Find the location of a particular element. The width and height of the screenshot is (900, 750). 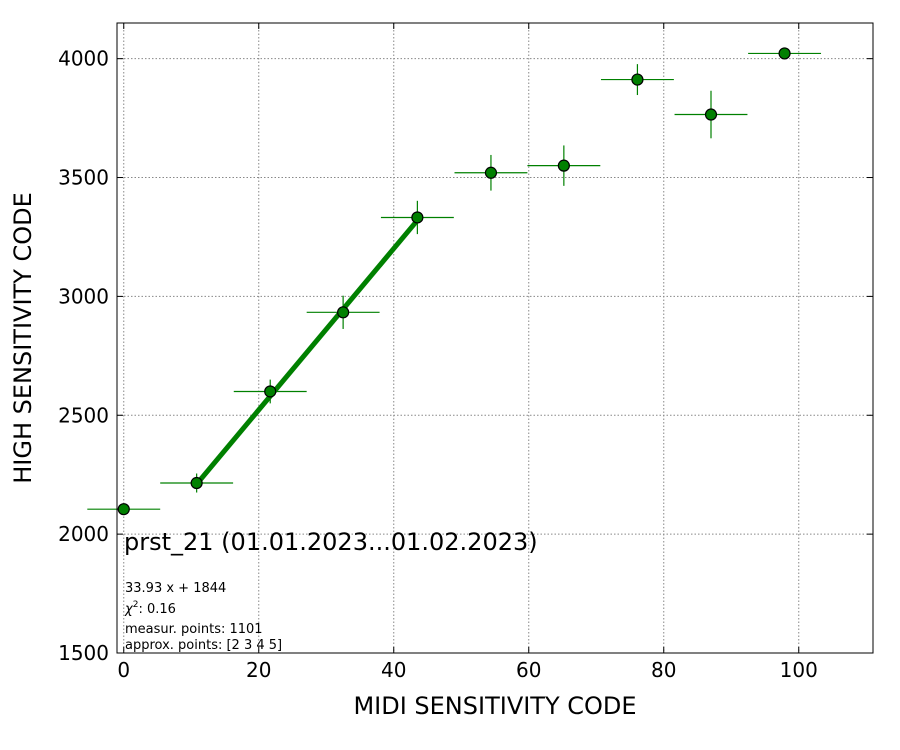

y-tick-label: 3500 is located at coordinates (83, 178).